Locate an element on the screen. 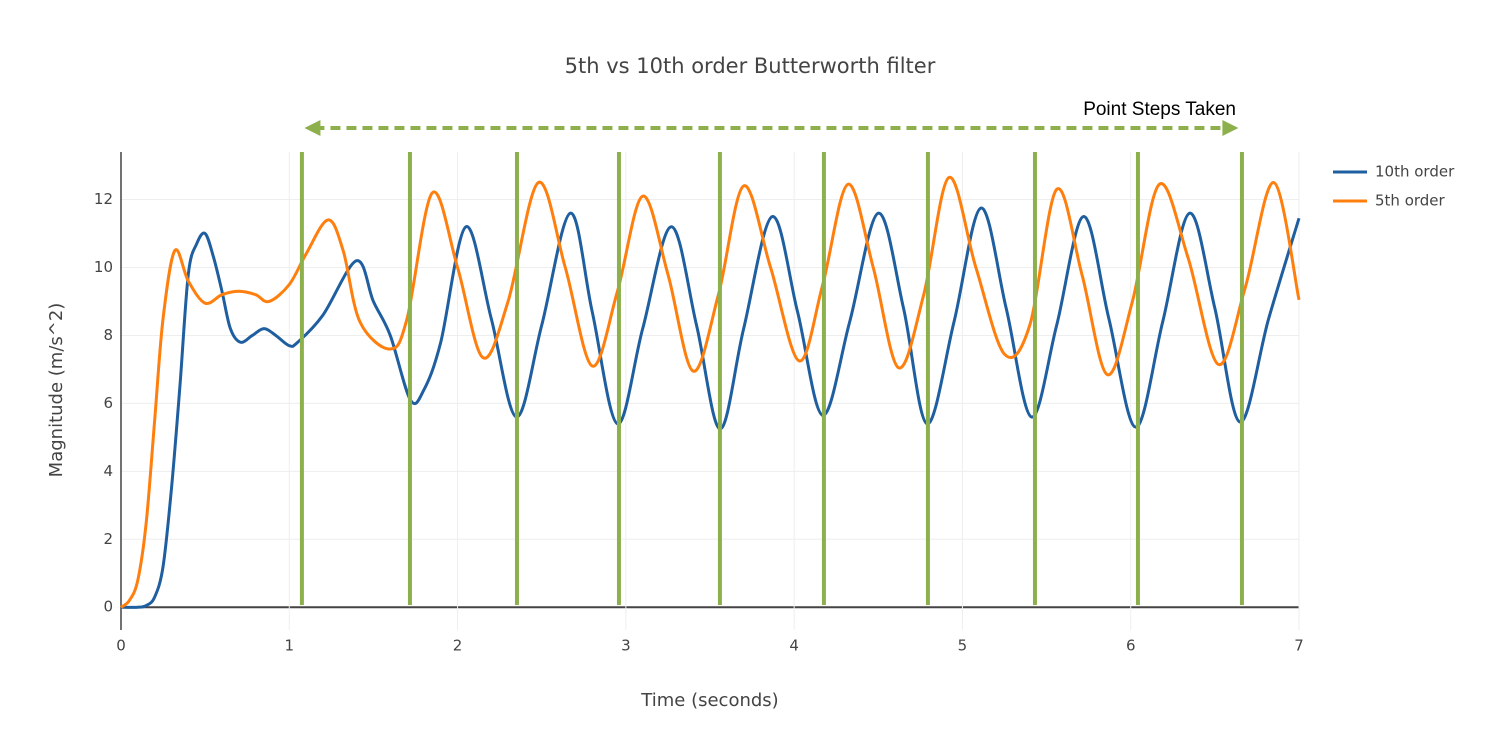  legend-label: 5th order is located at coordinates (1410, 201).